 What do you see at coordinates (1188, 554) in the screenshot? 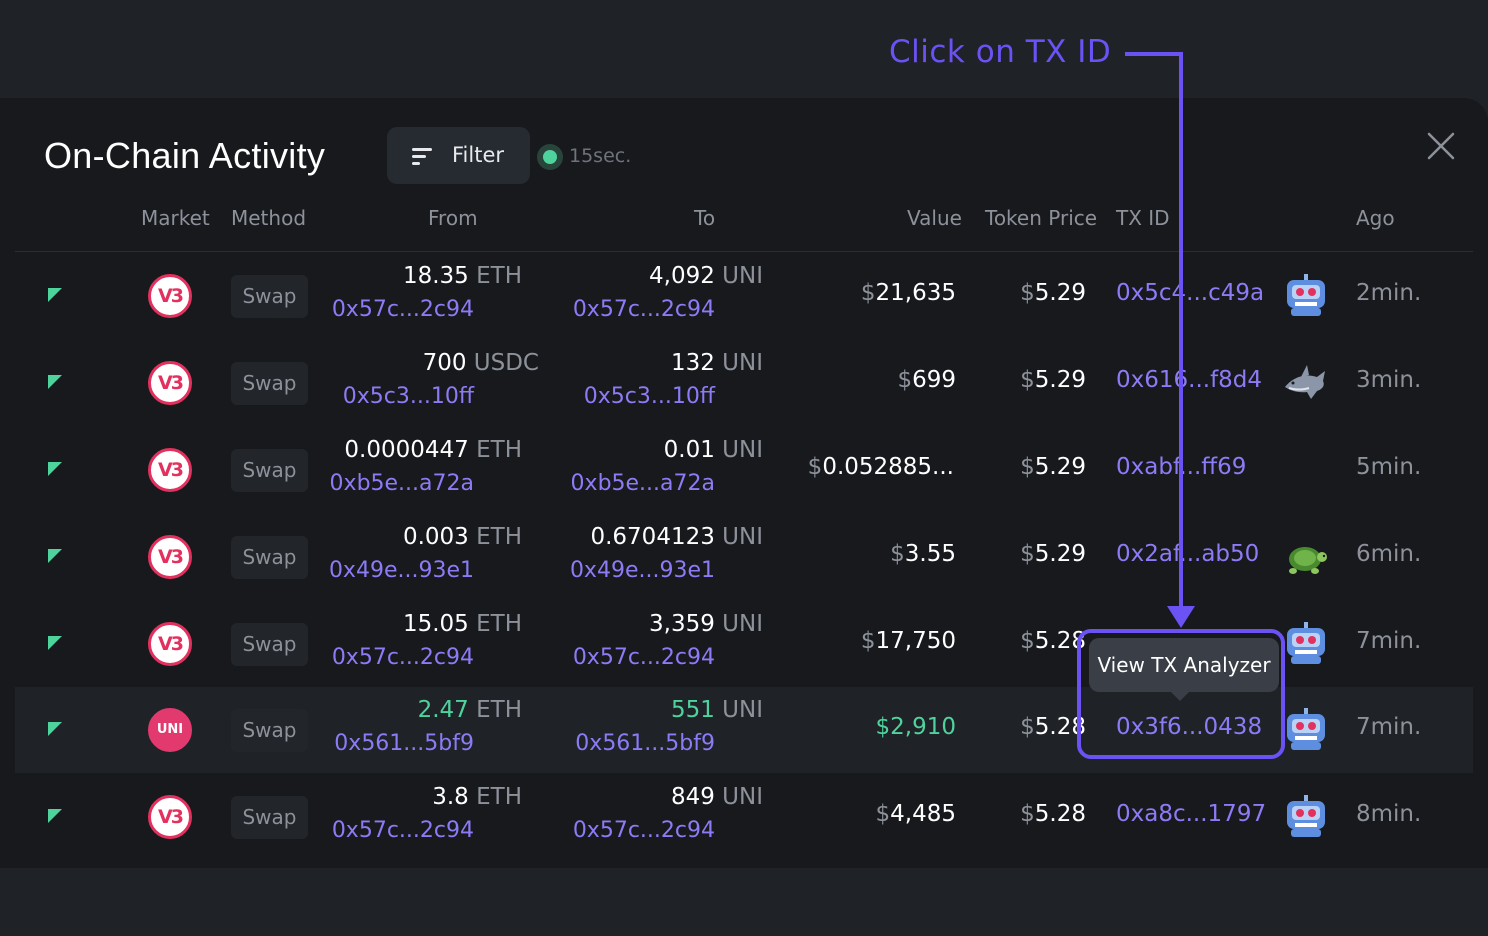
I see `tx-id-link: 0x2af...ab50` at bounding box center [1188, 554].